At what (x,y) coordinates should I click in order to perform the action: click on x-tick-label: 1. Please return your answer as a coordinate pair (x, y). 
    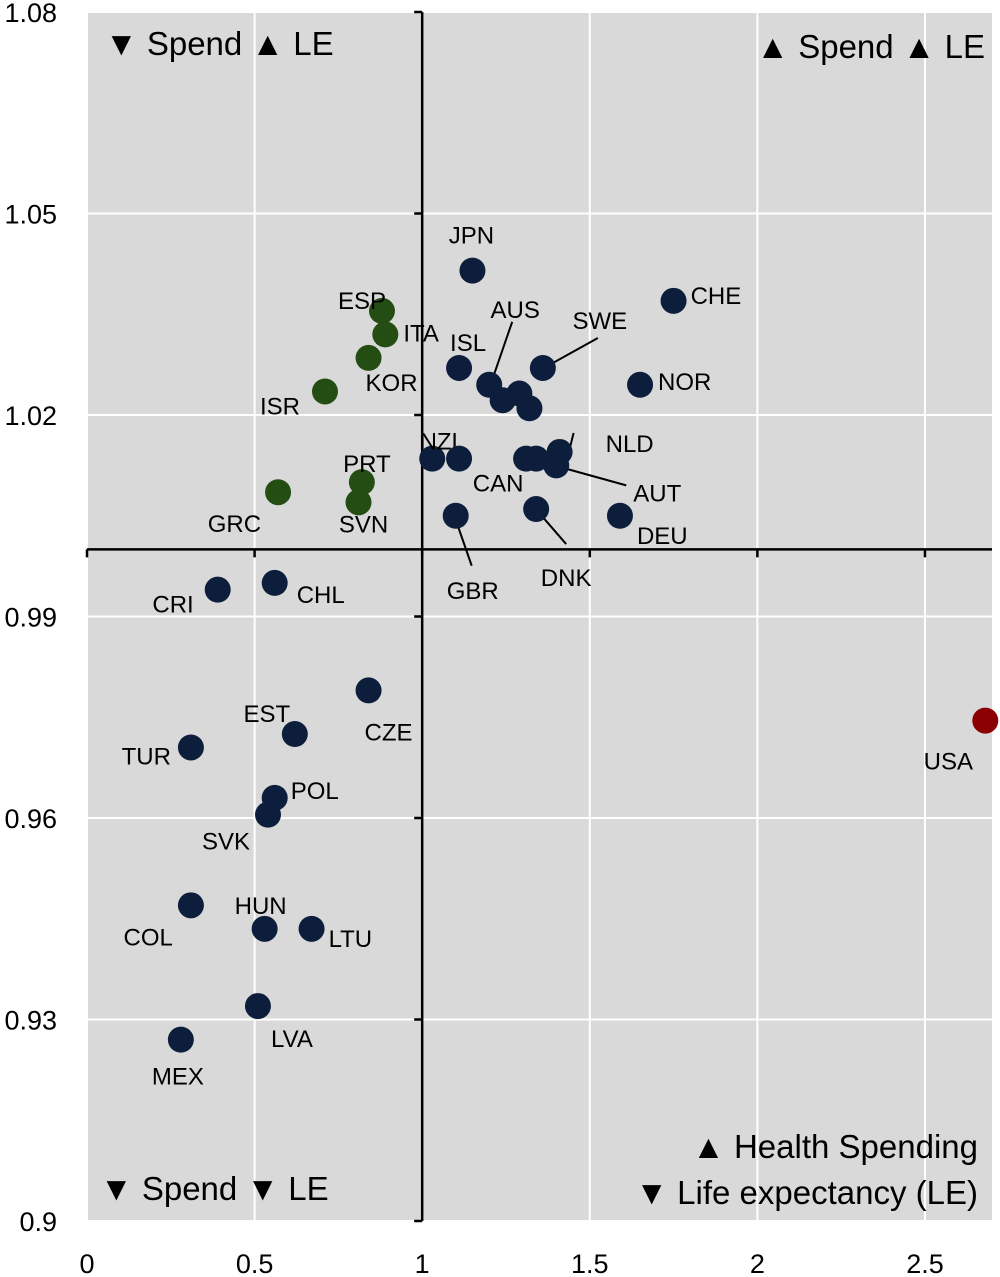
    Looking at the image, I should click on (422, 1263).